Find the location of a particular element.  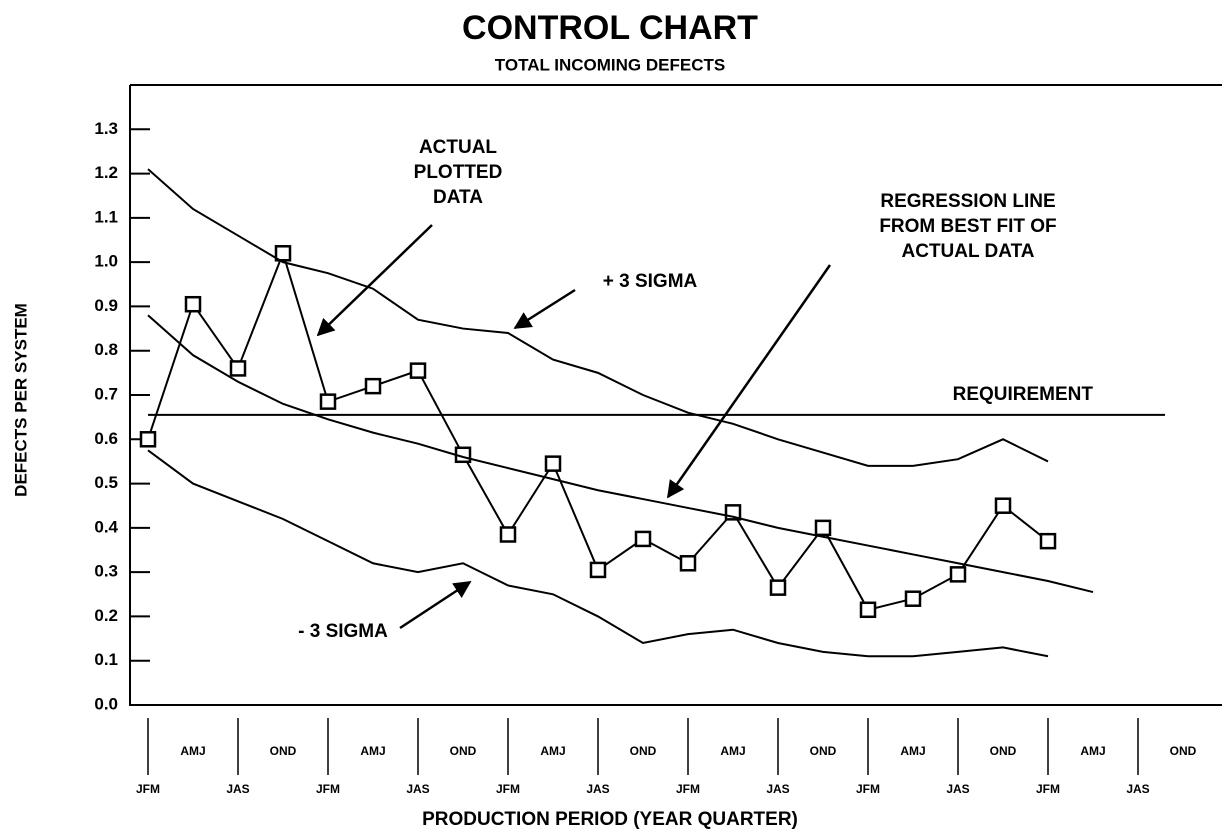

y-tick-label: 1.1 is located at coordinates (106, 216).